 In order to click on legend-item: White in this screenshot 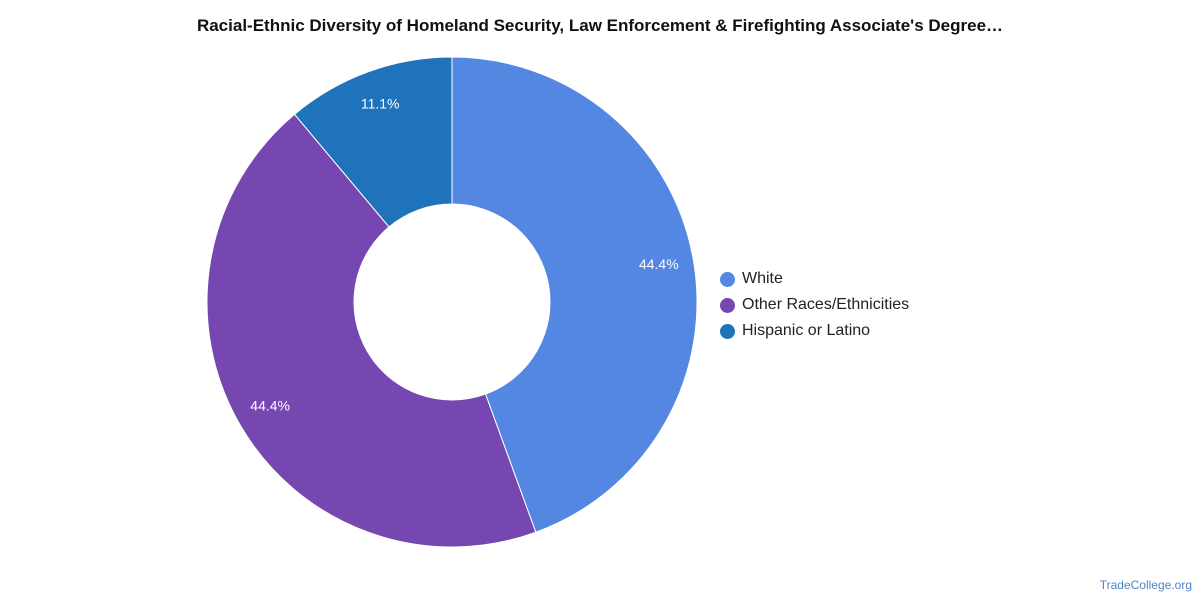, I will do `click(814, 279)`.